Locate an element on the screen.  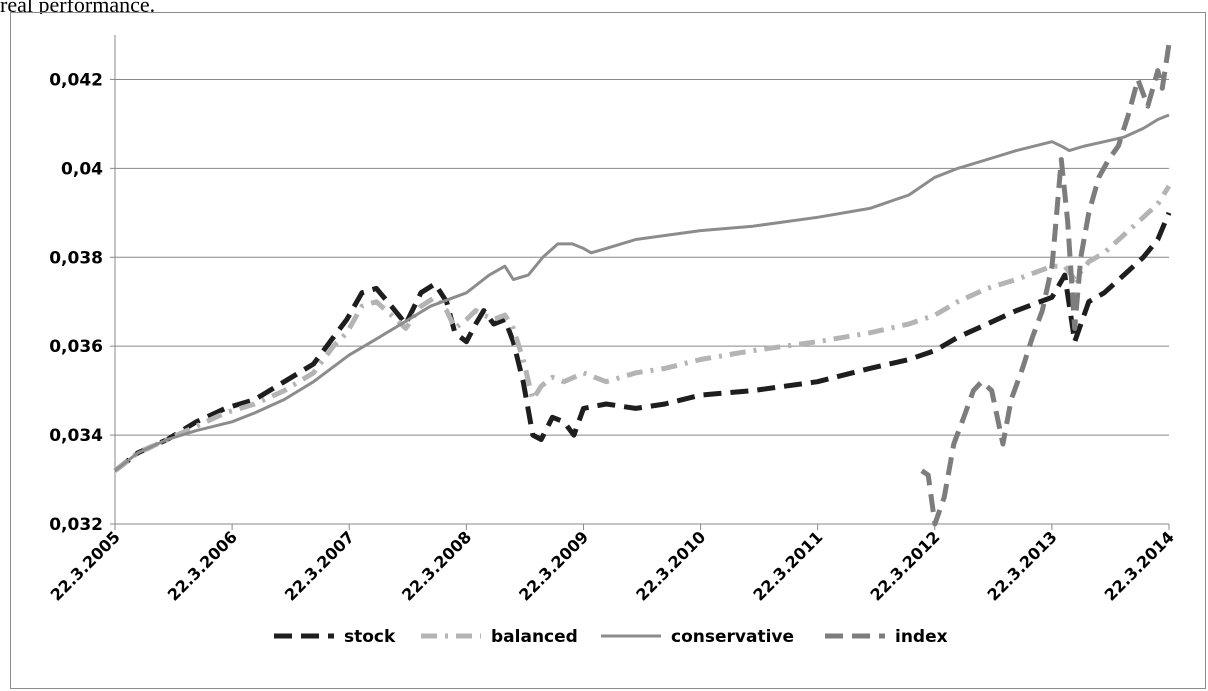
legend-label-index: index is located at coordinates (921, 637).